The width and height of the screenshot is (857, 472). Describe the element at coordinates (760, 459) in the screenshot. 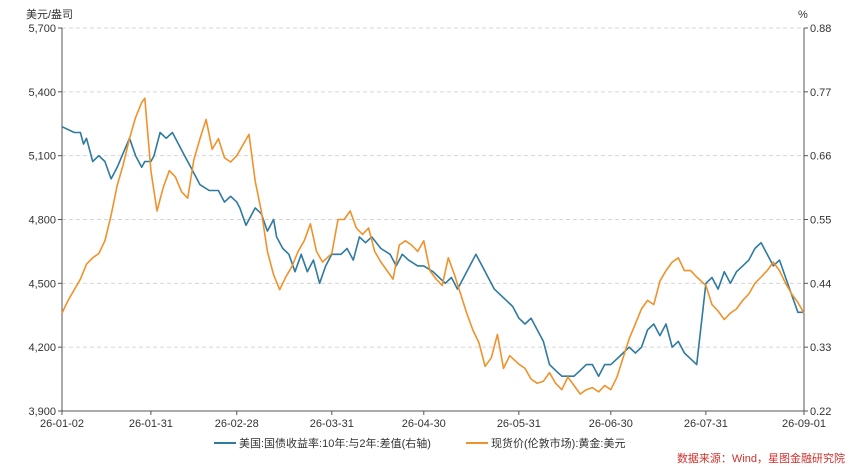

I see `source-note: 数据来源：Wind，星图金融研究院` at that location.